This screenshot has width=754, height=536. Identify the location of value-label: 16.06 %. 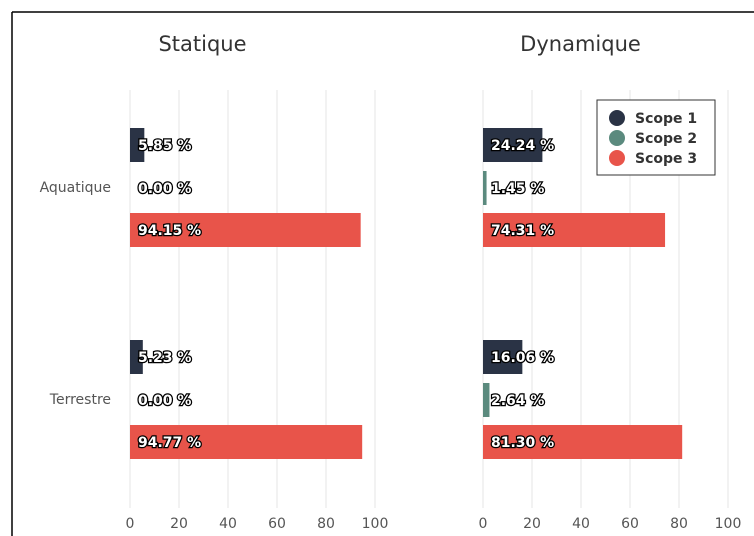
(522, 358).